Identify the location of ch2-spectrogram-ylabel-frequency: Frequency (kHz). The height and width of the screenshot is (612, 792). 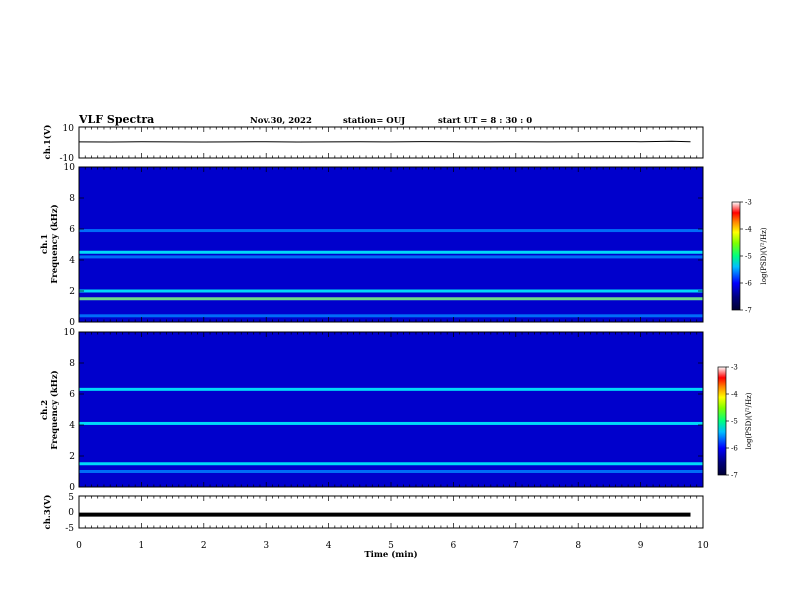
(54, 409).